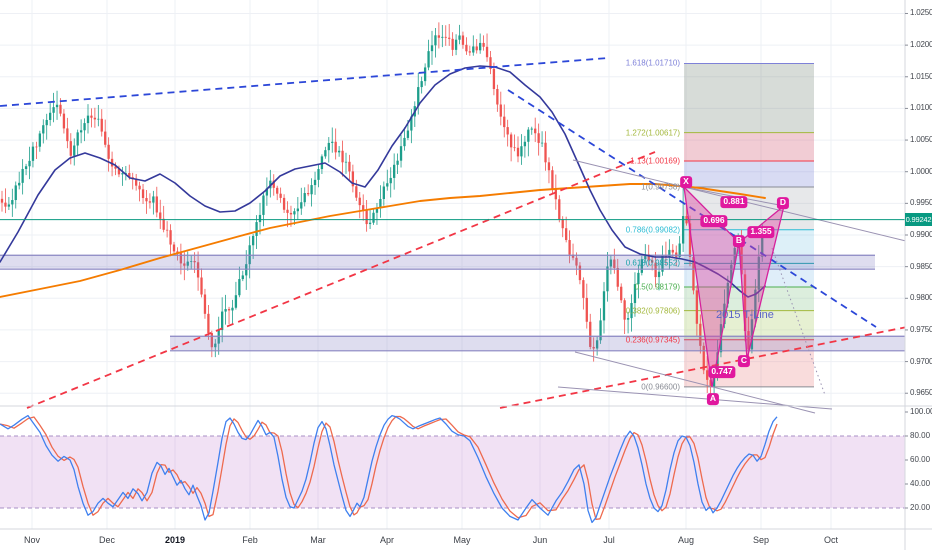 The image size is (932, 550). What do you see at coordinates (466, 539) in the screenshot?
I see `time-axis-strip` at bounding box center [466, 539].